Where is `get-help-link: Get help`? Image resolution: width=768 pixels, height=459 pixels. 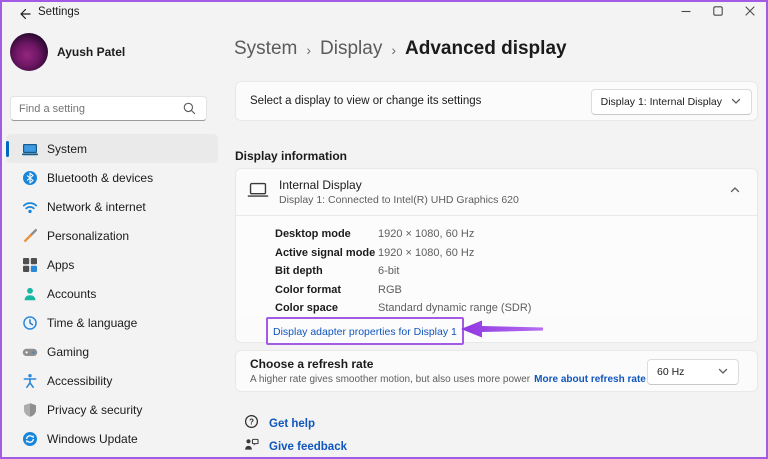
get-help-link: Get help is located at coordinates (292, 424).